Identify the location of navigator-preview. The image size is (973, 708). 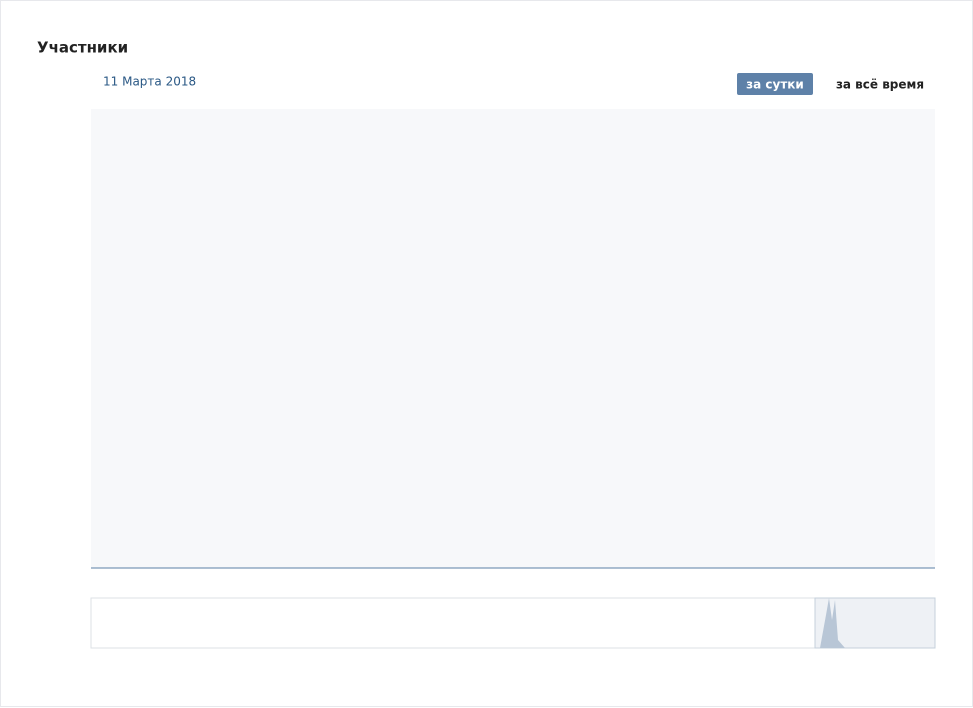
(832, 623).